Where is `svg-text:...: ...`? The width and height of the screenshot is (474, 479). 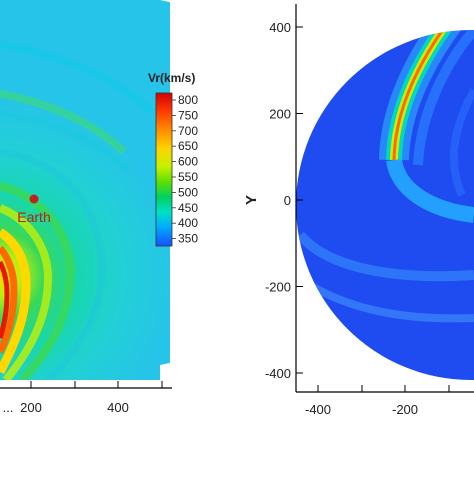 svg-text:...: ... is located at coordinates (8, 407).